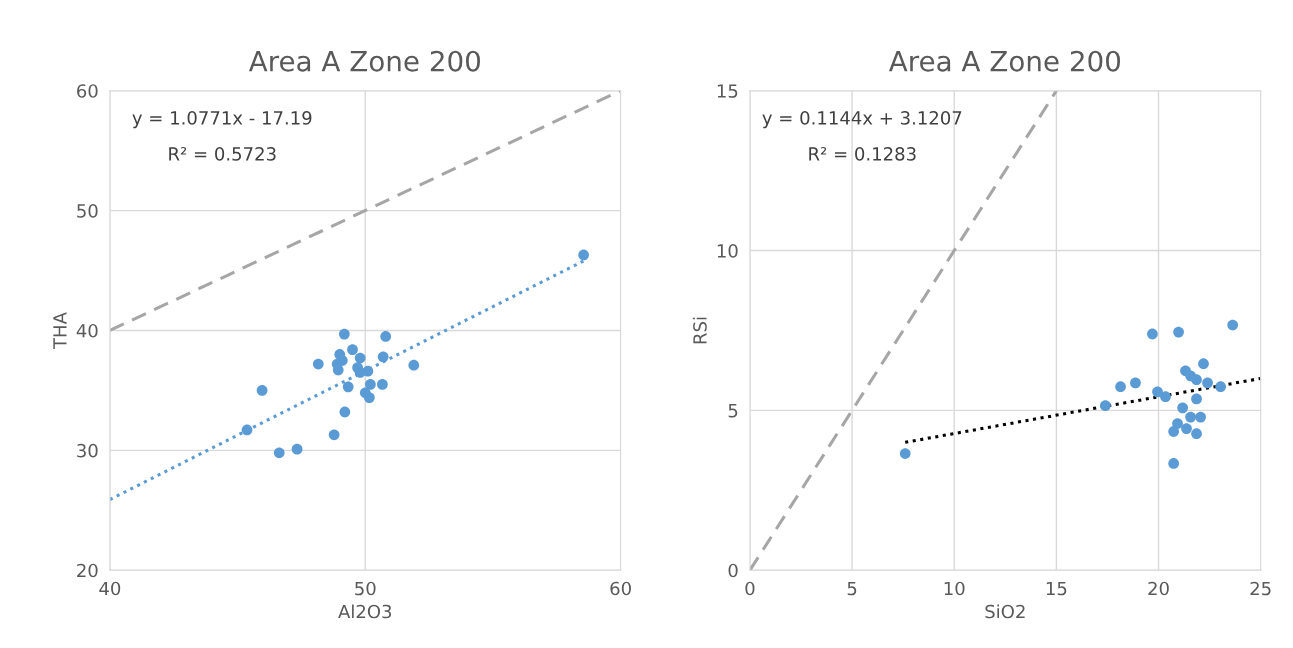 Image resolution: width=1293 pixels, height=648 pixels. I want to click on y-axis-title: RSi, so click(699, 330).